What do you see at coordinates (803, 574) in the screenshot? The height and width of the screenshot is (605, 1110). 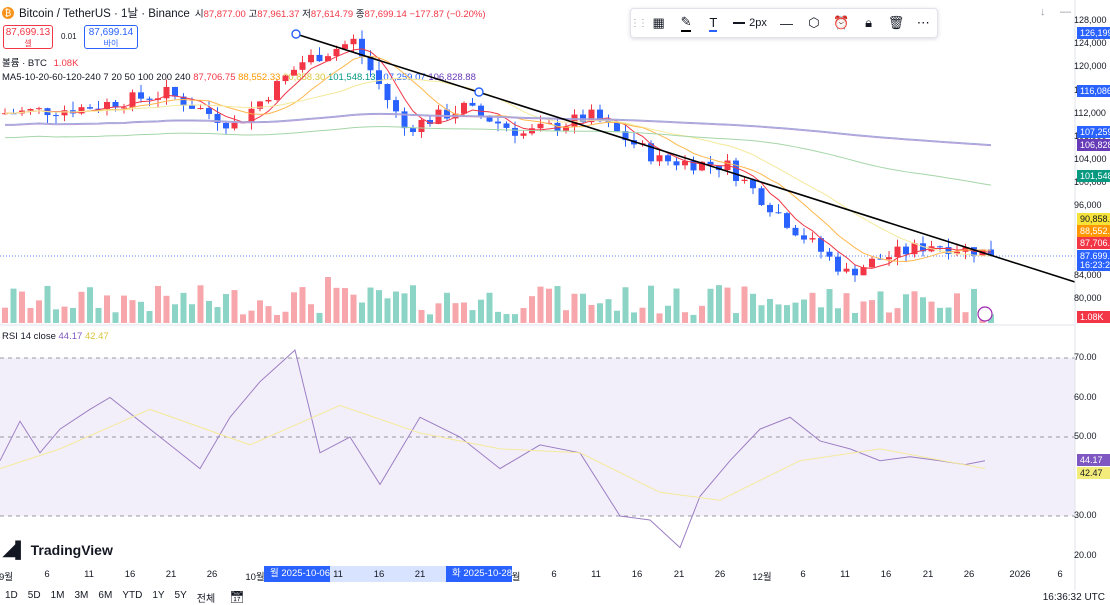 I see `time-tick: 6` at bounding box center [803, 574].